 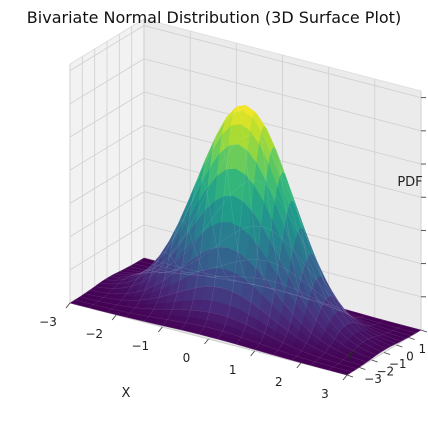 What do you see at coordinates (385, 372) in the screenshot?
I see `y-tick-label: −2` at bounding box center [385, 372].